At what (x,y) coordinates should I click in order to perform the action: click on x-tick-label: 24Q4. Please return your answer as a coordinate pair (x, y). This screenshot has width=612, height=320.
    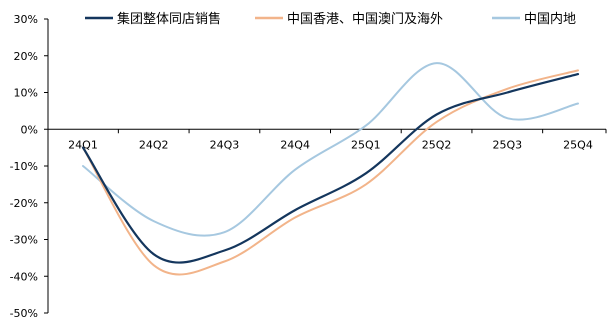
    Looking at the image, I should click on (295, 144).